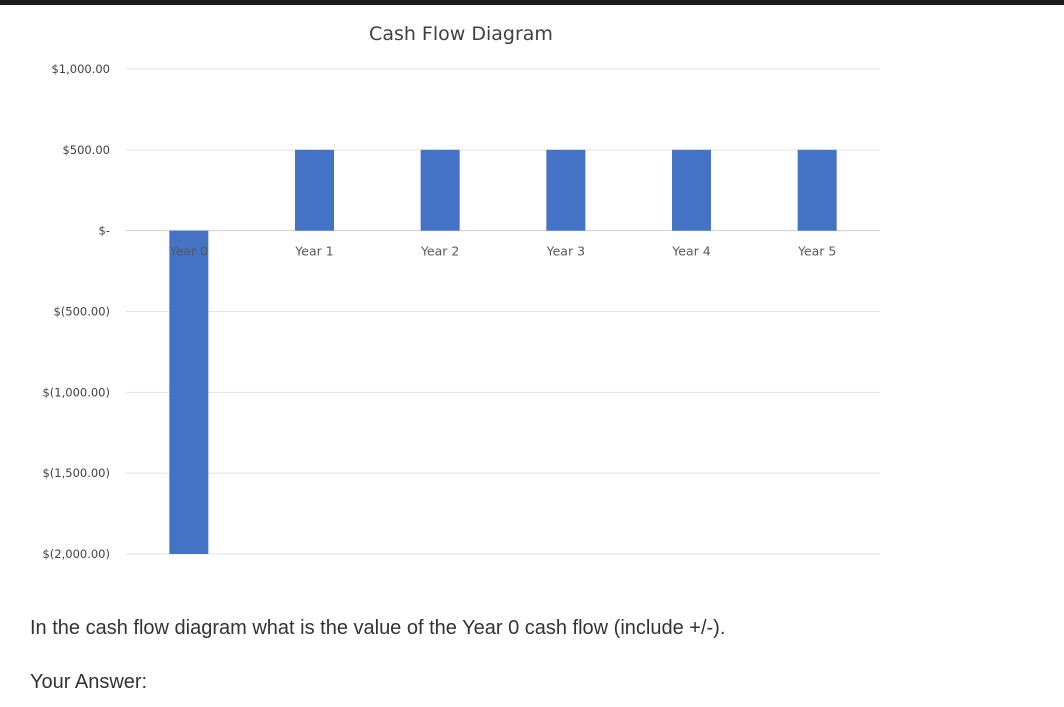 The height and width of the screenshot is (707, 1064). I want to click on x-axis-ticks: Year 0 Year 1 Year 2 Year 3 Year 4 Year 5, so click(503, 251).